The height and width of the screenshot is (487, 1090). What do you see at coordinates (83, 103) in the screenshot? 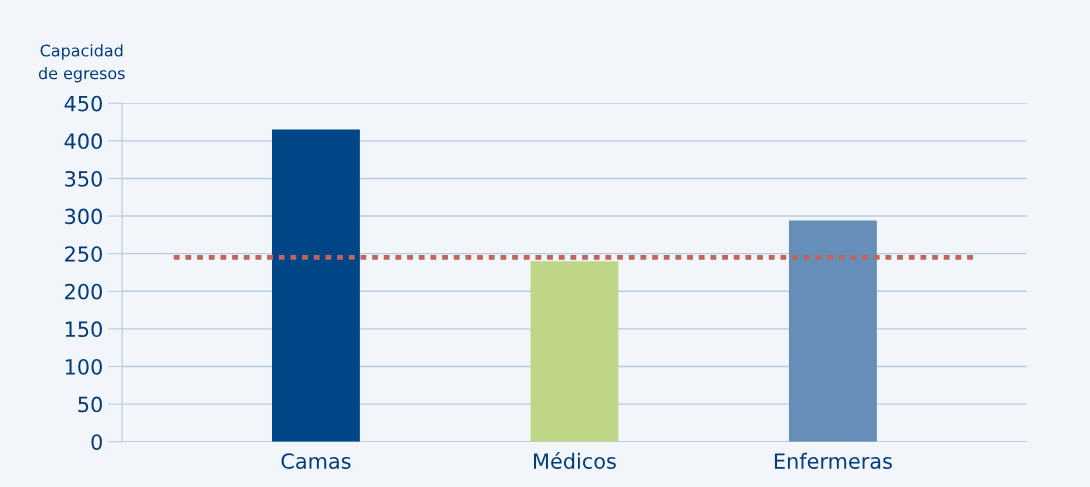
I see `y-tick-label: 450` at bounding box center [83, 103].